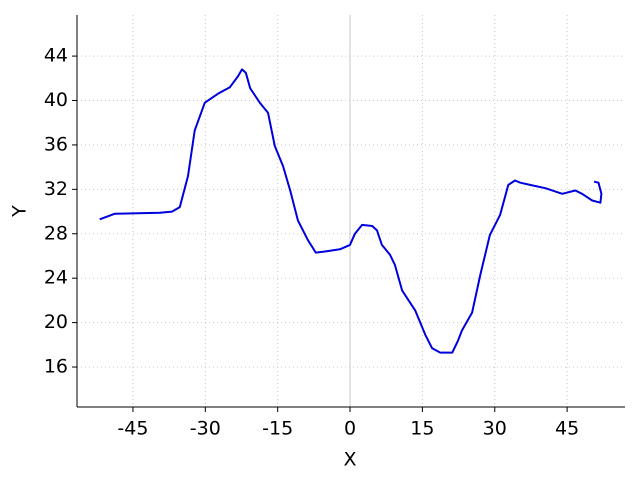 The height and width of the screenshot is (480, 640). What do you see at coordinates (56, 100) in the screenshot?
I see `y-tick-label: 40` at bounding box center [56, 100].